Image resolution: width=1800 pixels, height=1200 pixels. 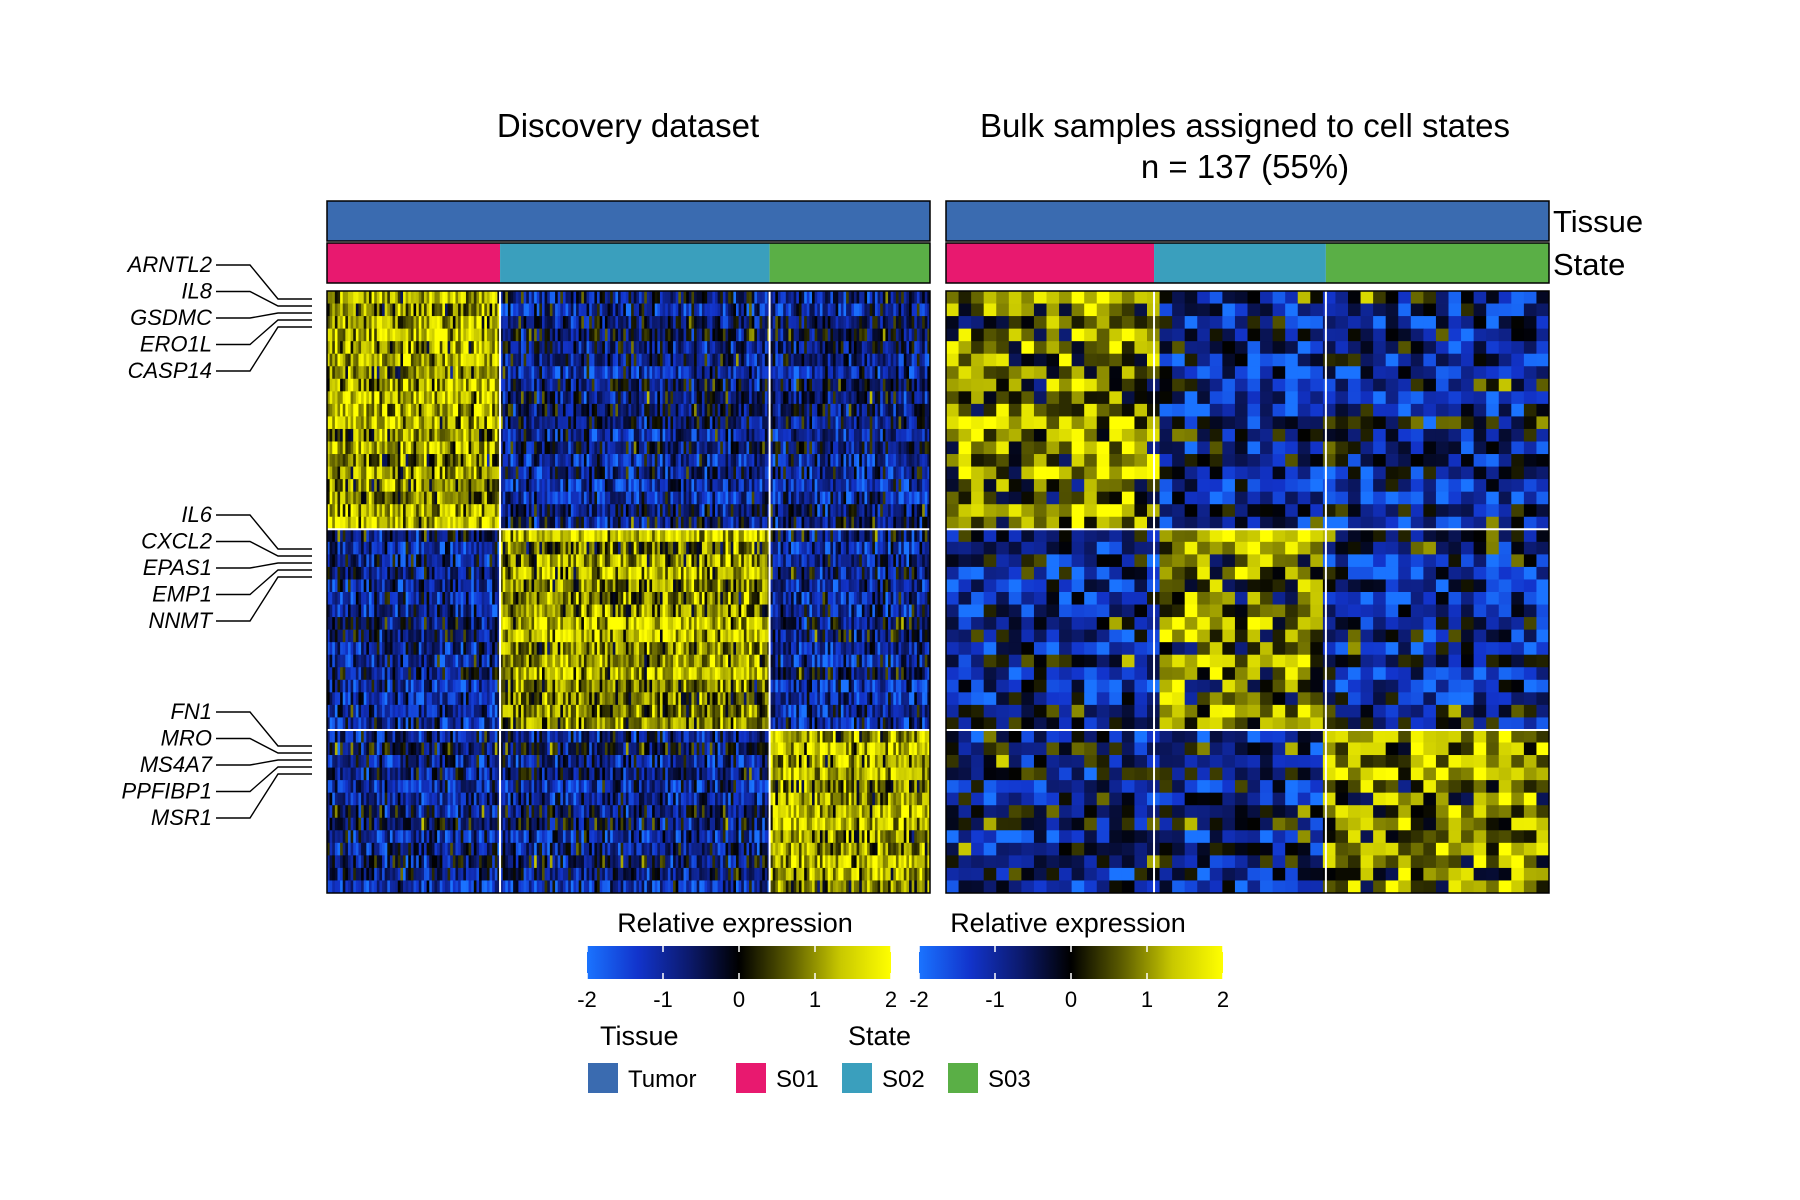 I want to click on state-bar-discovery-s02, so click(x=635, y=263).